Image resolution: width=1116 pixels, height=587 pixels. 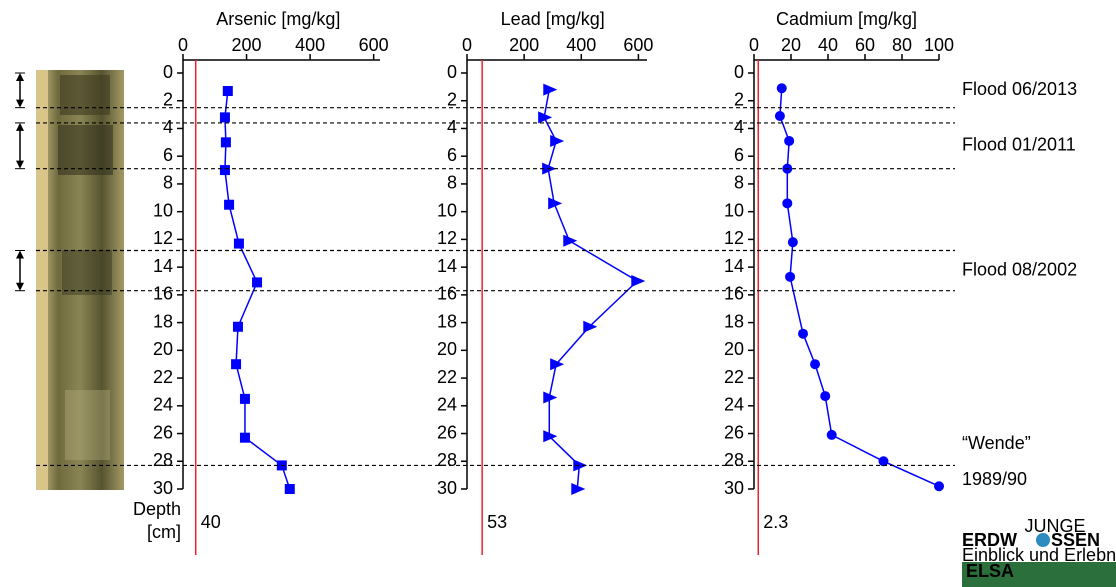 What do you see at coordinates (164, 532) in the screenshot?
I see `y-axis-label: [cm]` at bounding box center [164, 532].